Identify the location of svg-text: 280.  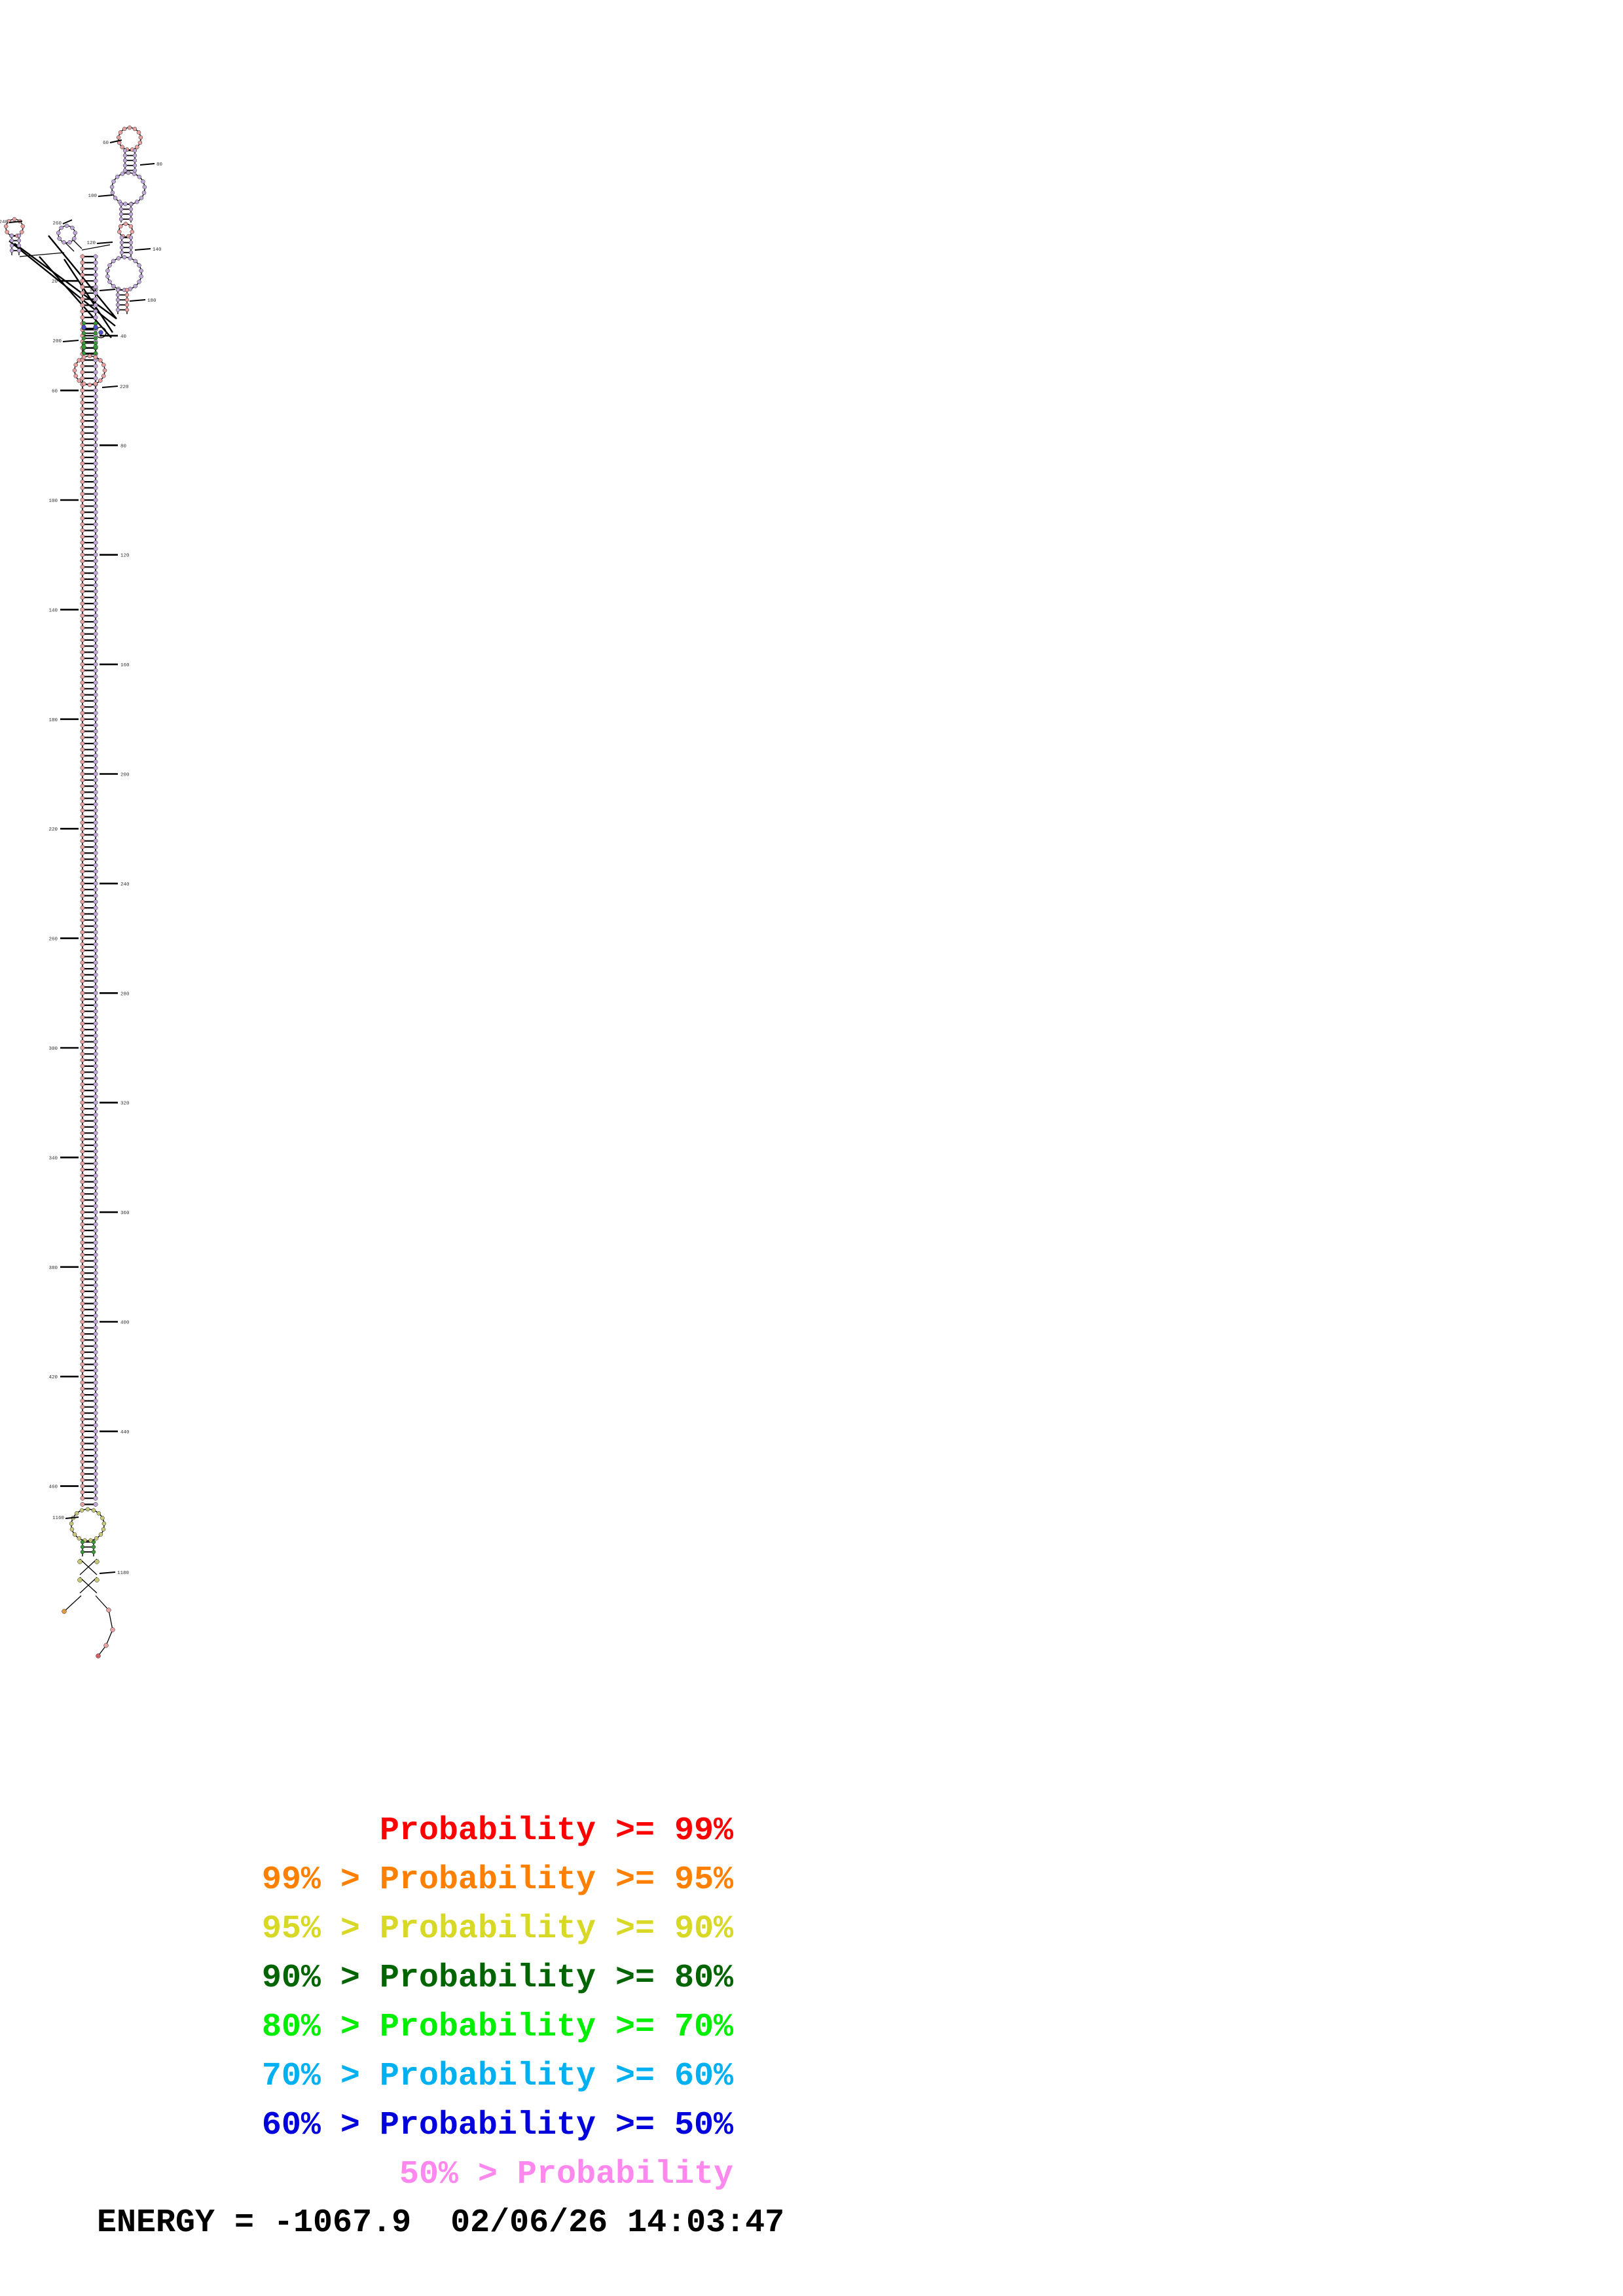
(125, 995).